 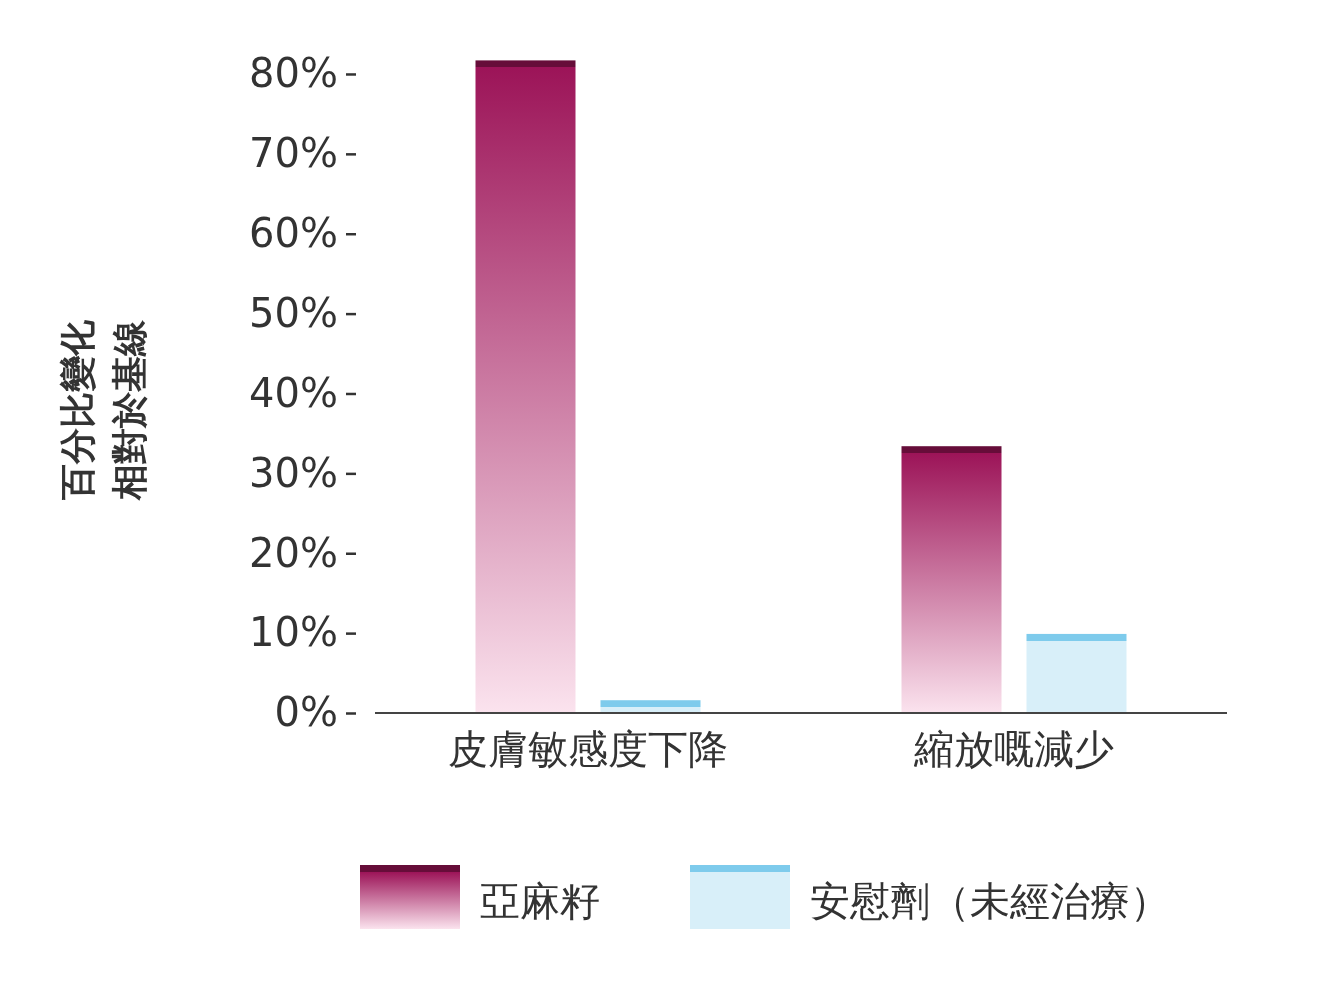 What do you see at coordinates (588, 749) in the screenshot?
I see `x-tick-label: 皮膚敏感度下降` at bounding box center [588, 749].